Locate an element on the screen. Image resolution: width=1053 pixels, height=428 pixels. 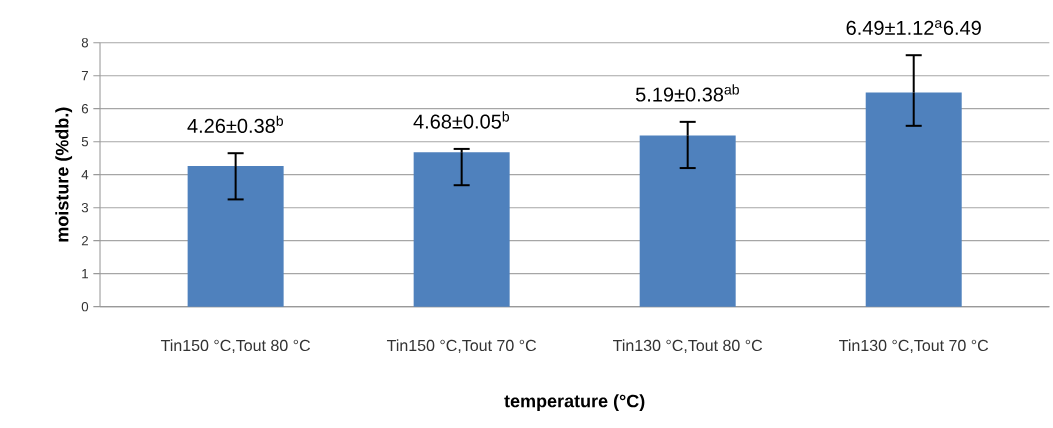
y-tick-label: 4 is located at coordinates (85, 175).